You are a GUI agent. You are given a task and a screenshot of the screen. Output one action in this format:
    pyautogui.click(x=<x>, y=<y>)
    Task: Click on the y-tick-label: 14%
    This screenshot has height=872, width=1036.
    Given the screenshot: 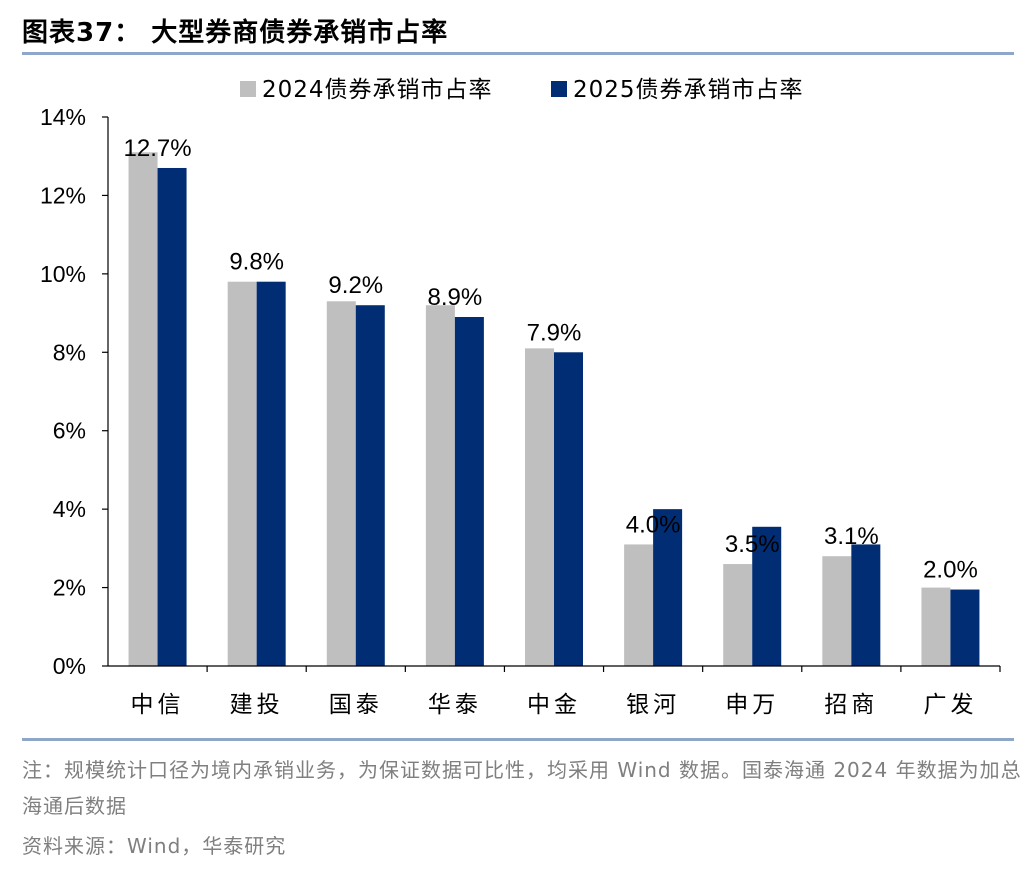 What is the action you would take?
    pyautogui.click(x=63, y=117)
    